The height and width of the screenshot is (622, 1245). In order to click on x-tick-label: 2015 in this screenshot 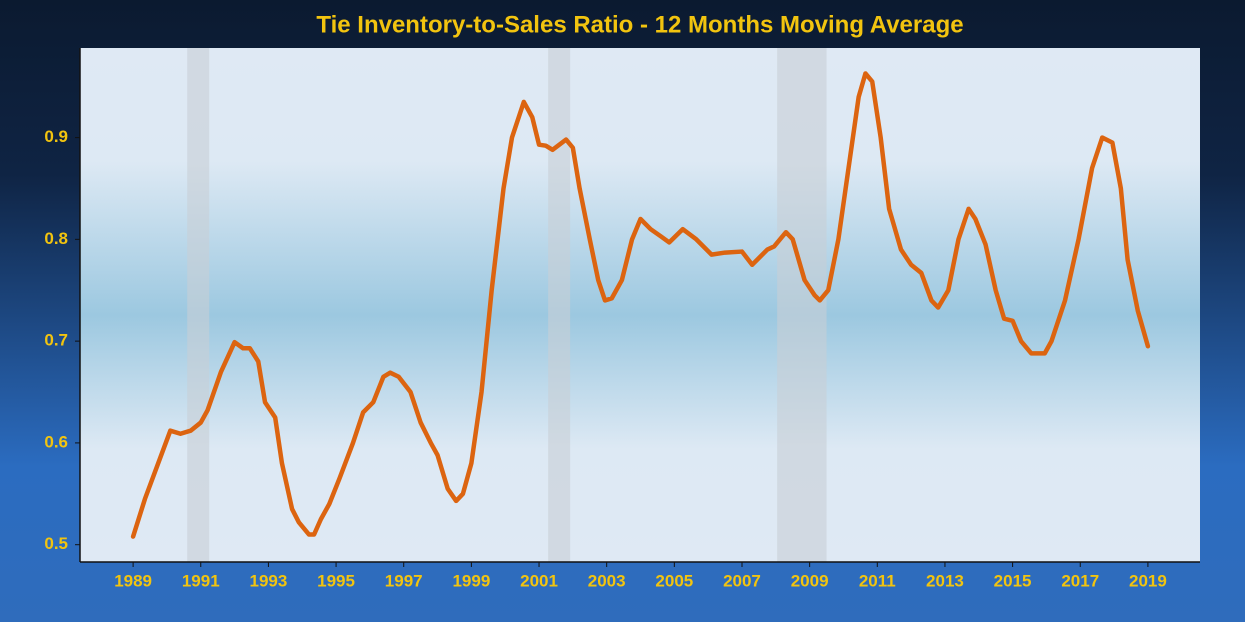, I will do `click(1013, 580)`.